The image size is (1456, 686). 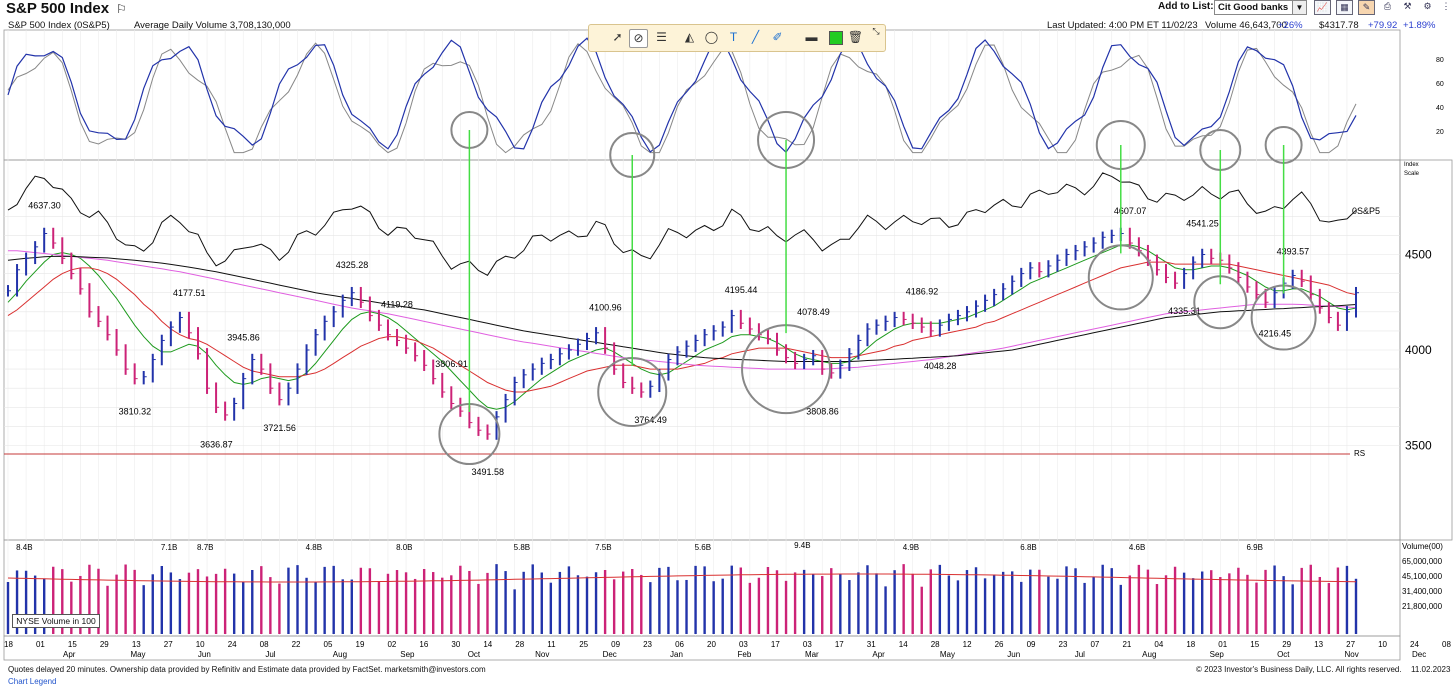 I want to click on flag-icon: ⚐, so click(x=121, y=9).